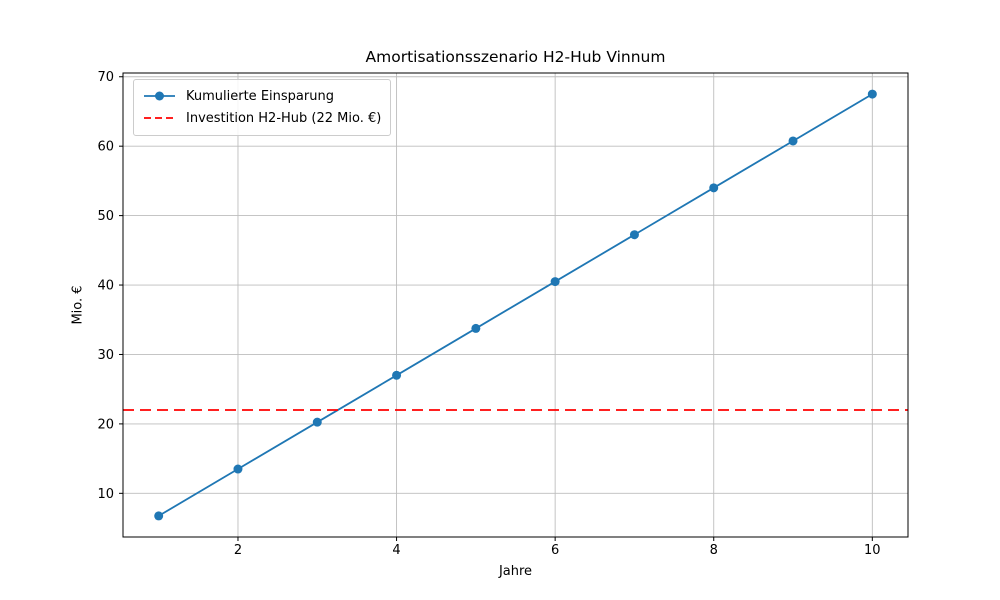  What do you see at coordinates (284, 118) in the screenshot?
I see `legend-label-investment: Investition H2-Hub (22 Mio. €)` at bounding box center [284, 118].